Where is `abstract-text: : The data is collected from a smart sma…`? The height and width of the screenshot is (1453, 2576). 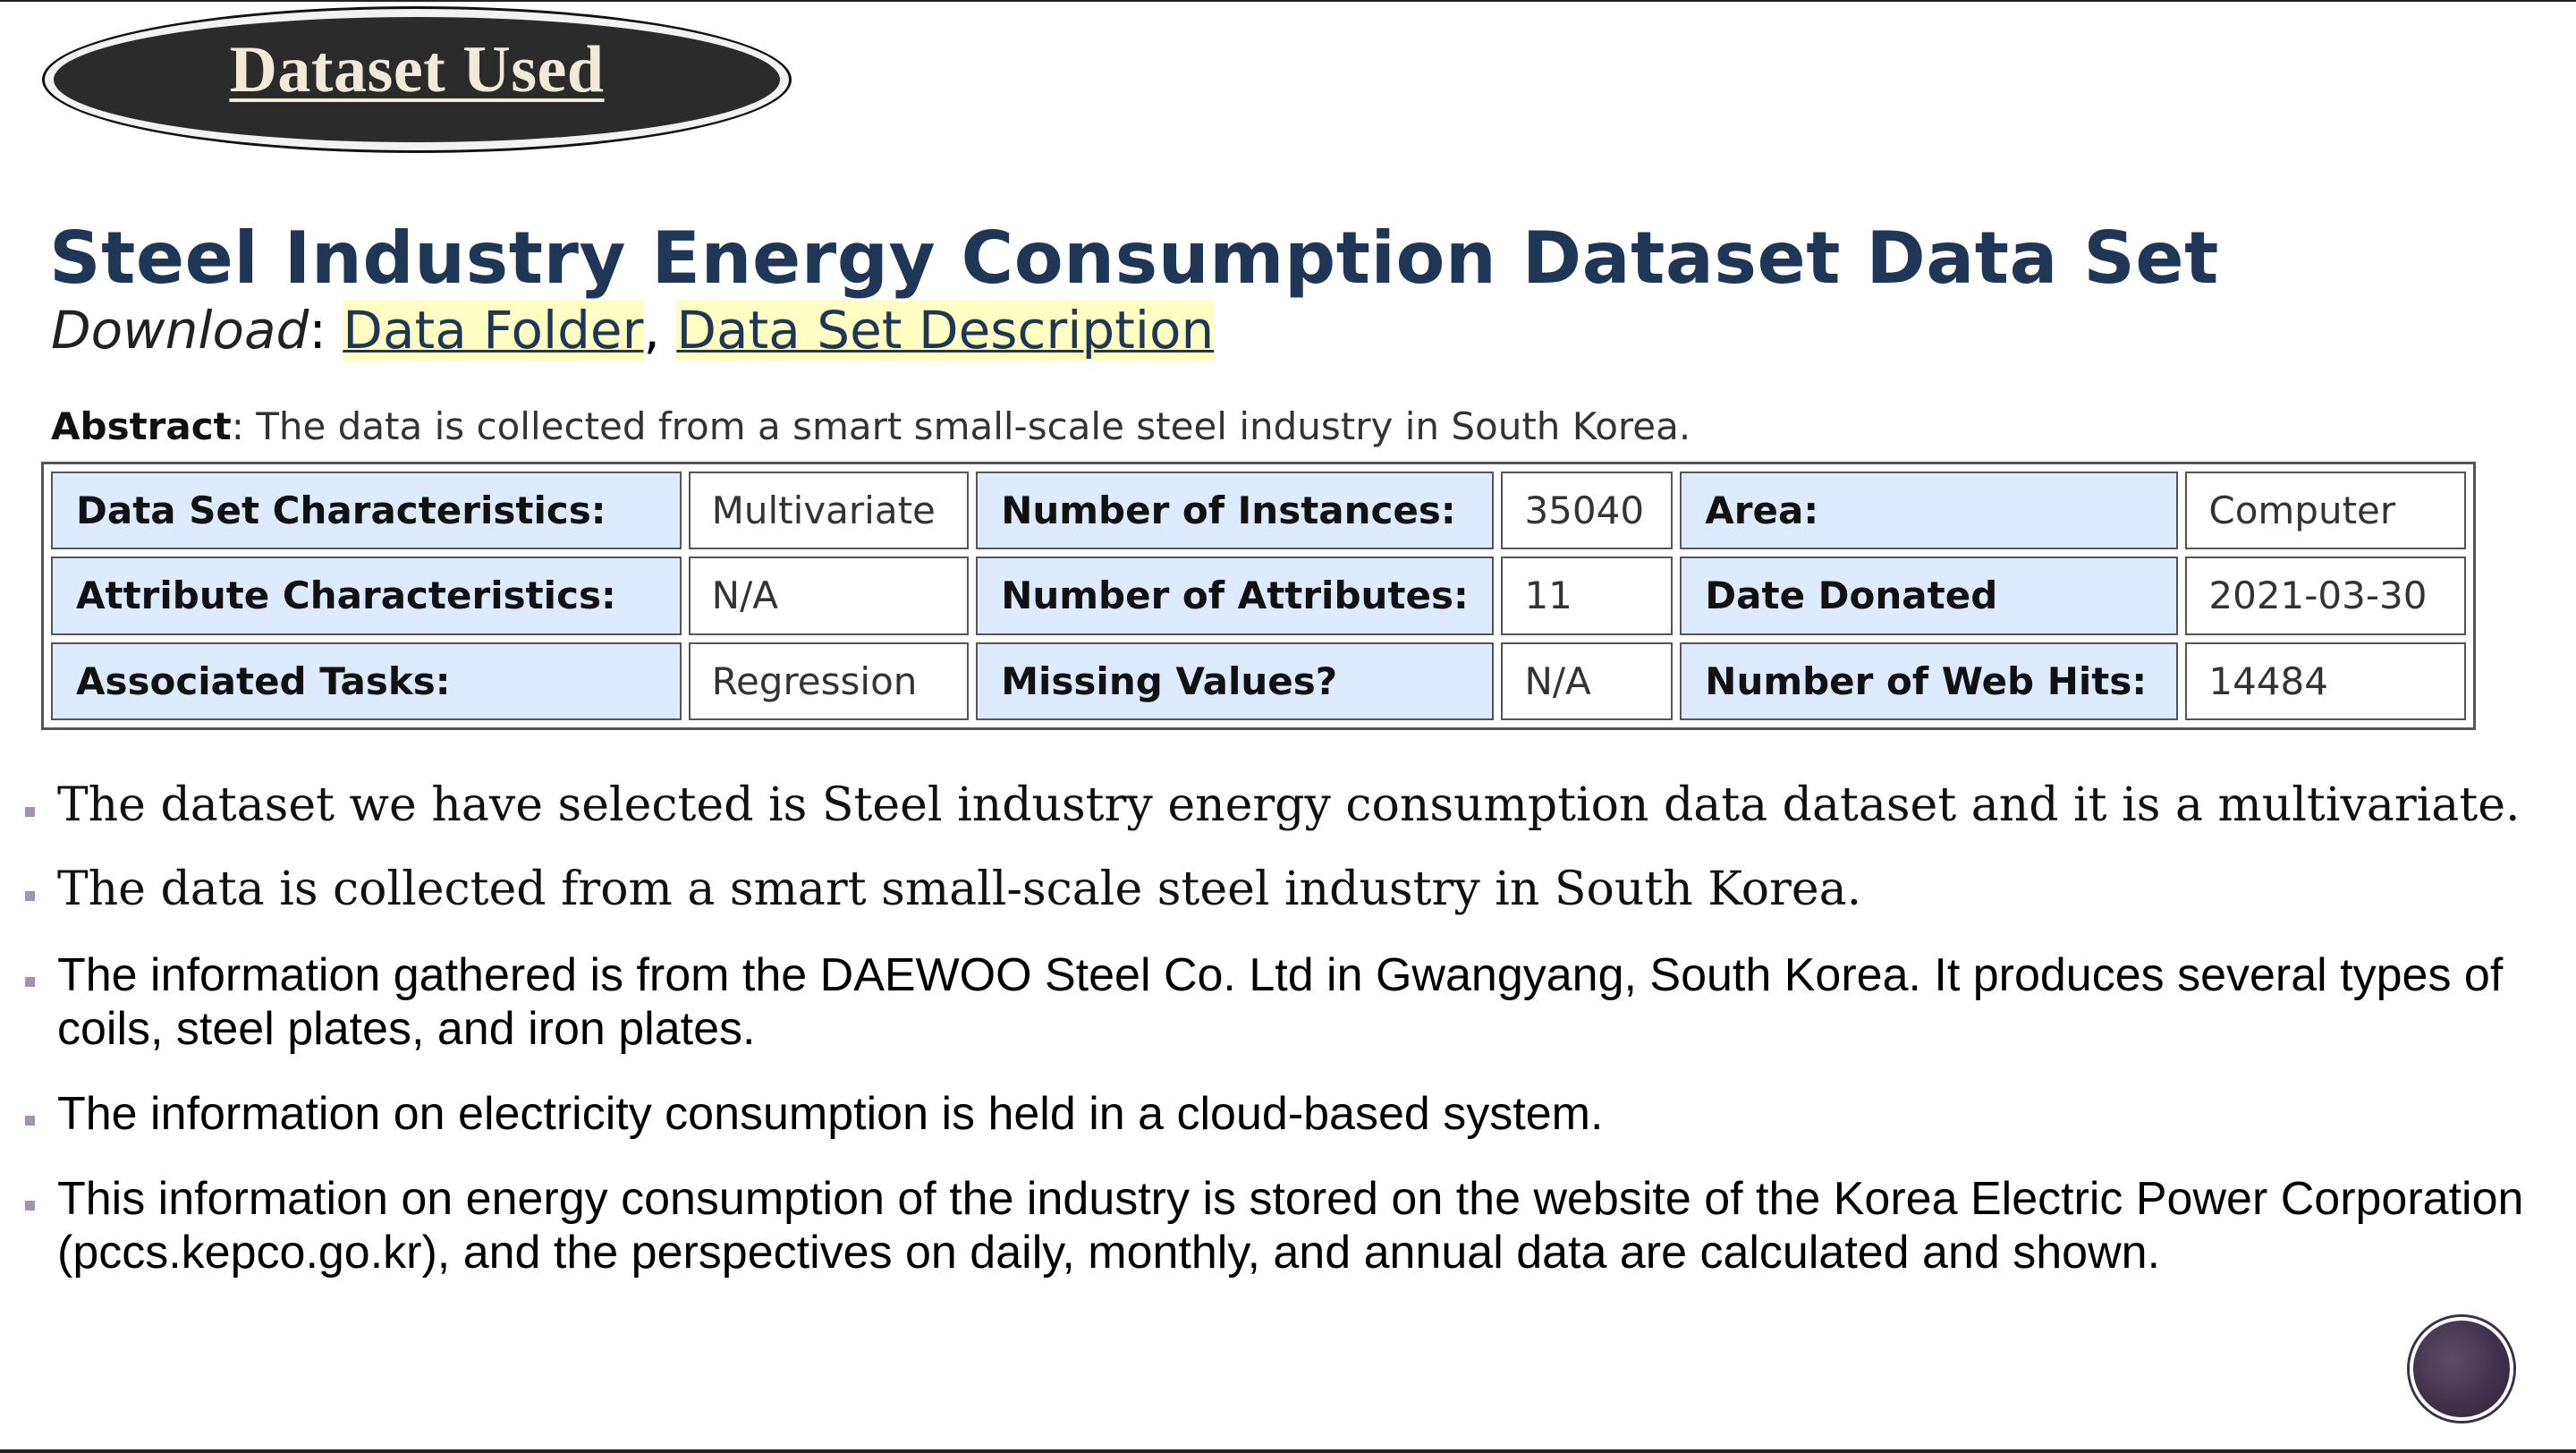
abstract-text: : The data is collected from a smart sma… is located at coordinates (961, 426).